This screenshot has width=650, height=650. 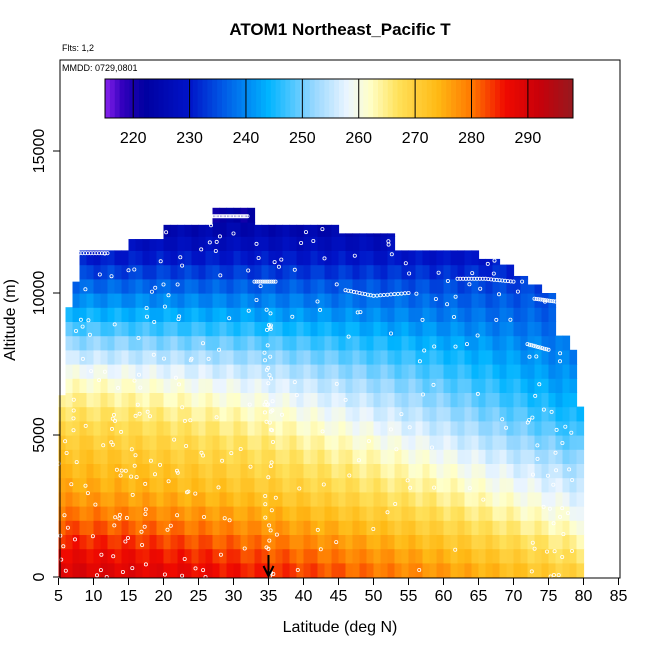 I want to click on x-tick-label: 15, so click(x=129, y=596).